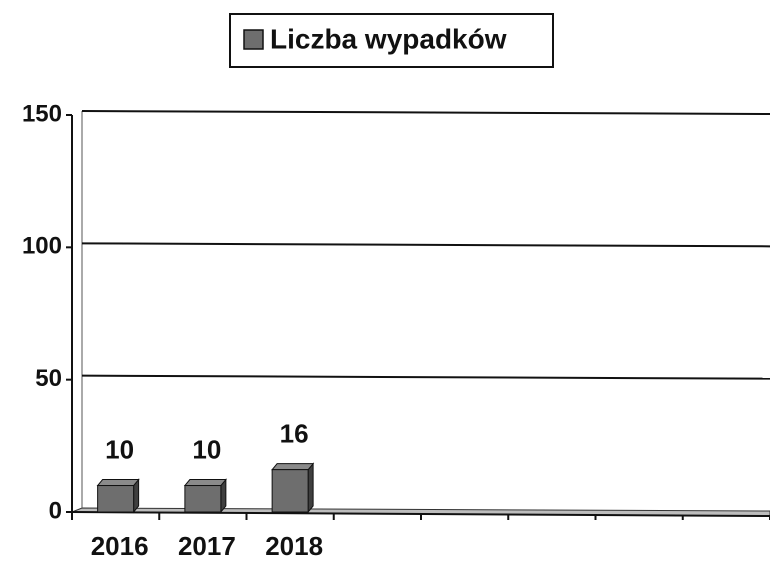  I want to click on legend-box, so click(391, 40).